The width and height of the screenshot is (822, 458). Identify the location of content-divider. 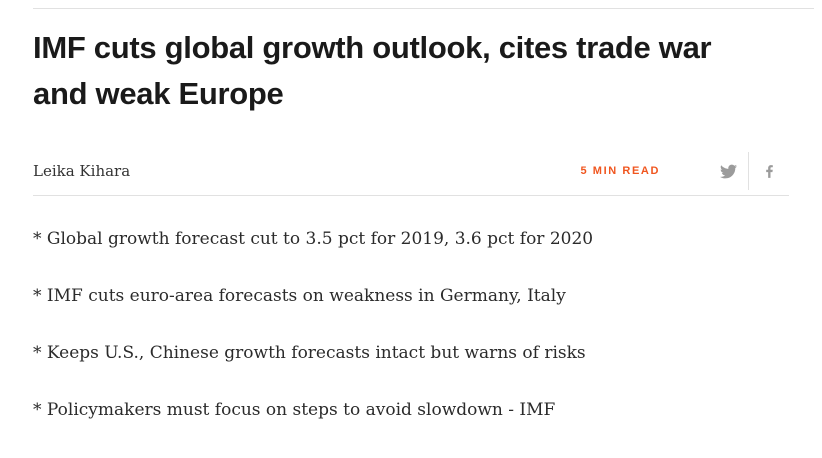
(411, 195).